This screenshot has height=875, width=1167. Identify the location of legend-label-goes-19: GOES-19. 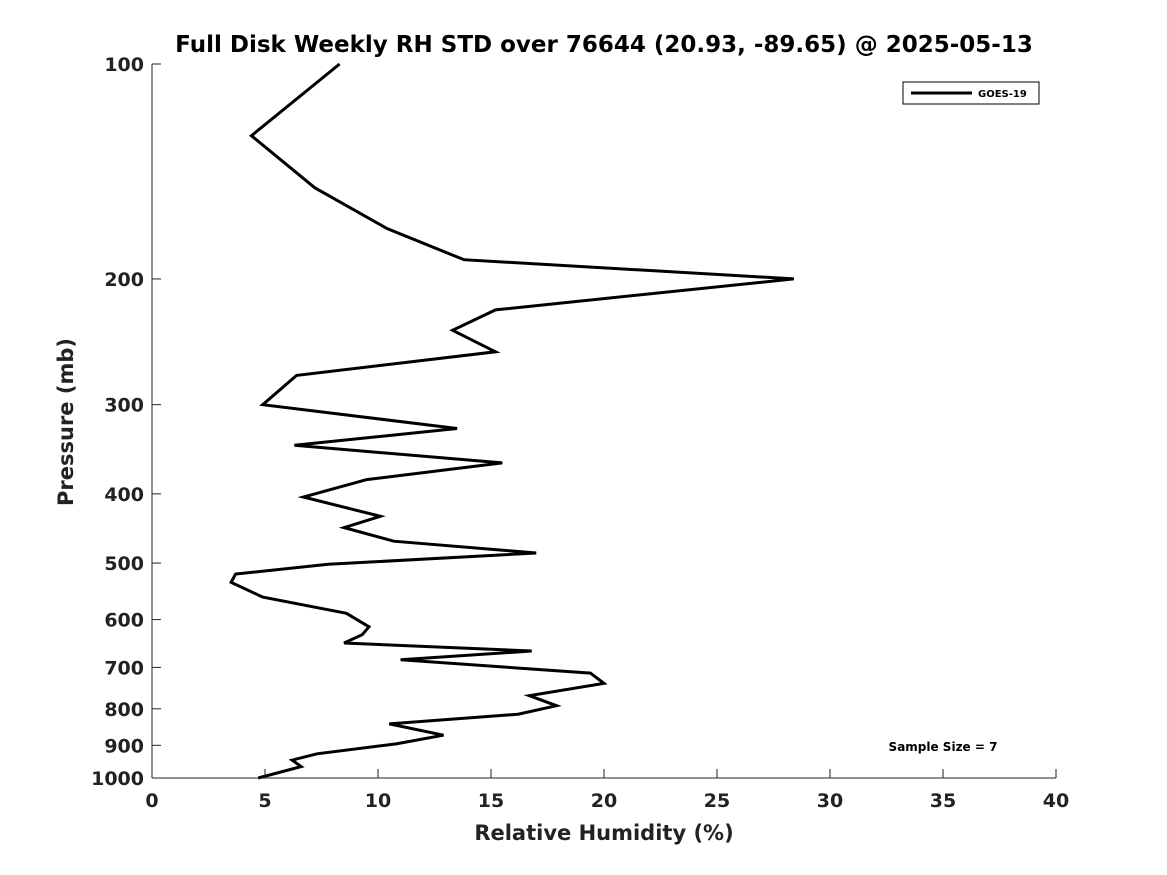
(1002, 94).